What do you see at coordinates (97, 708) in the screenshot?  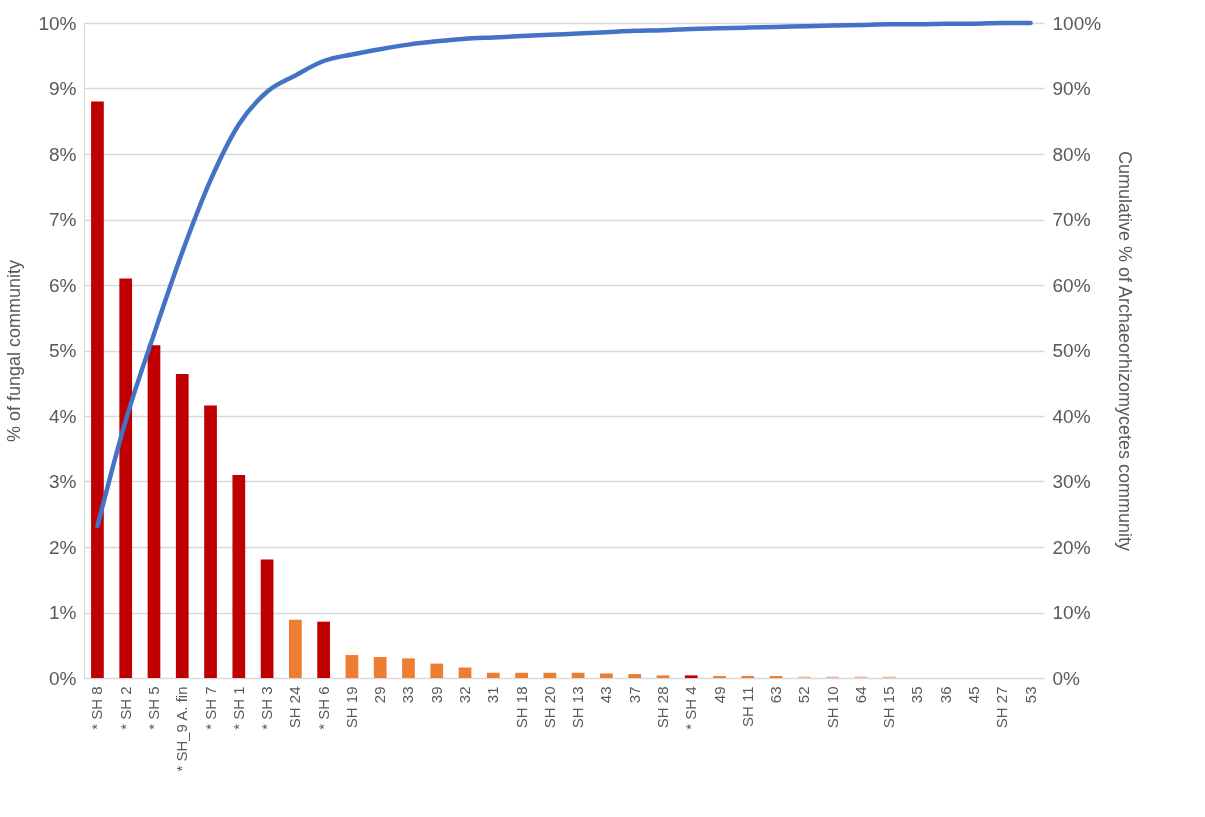 I see `x-tick-label: * SH 8` at bounding box center [97, 708].